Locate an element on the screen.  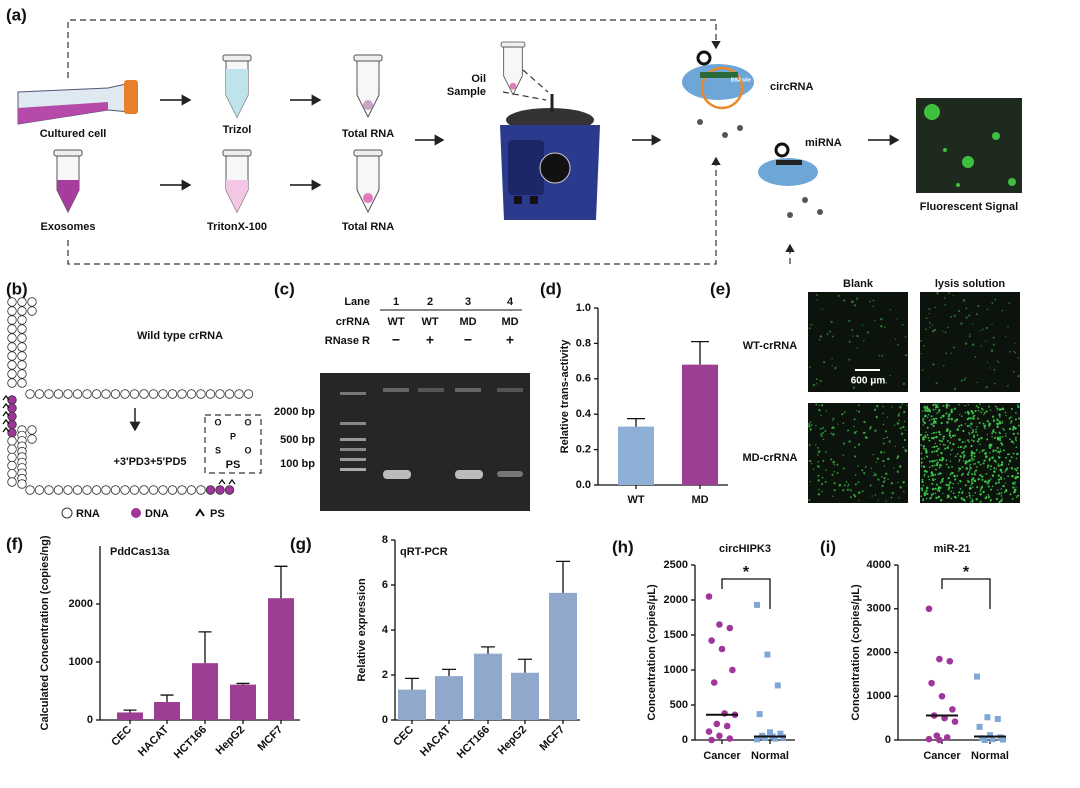
column-header: Blank is located at coordinates (858, 284).